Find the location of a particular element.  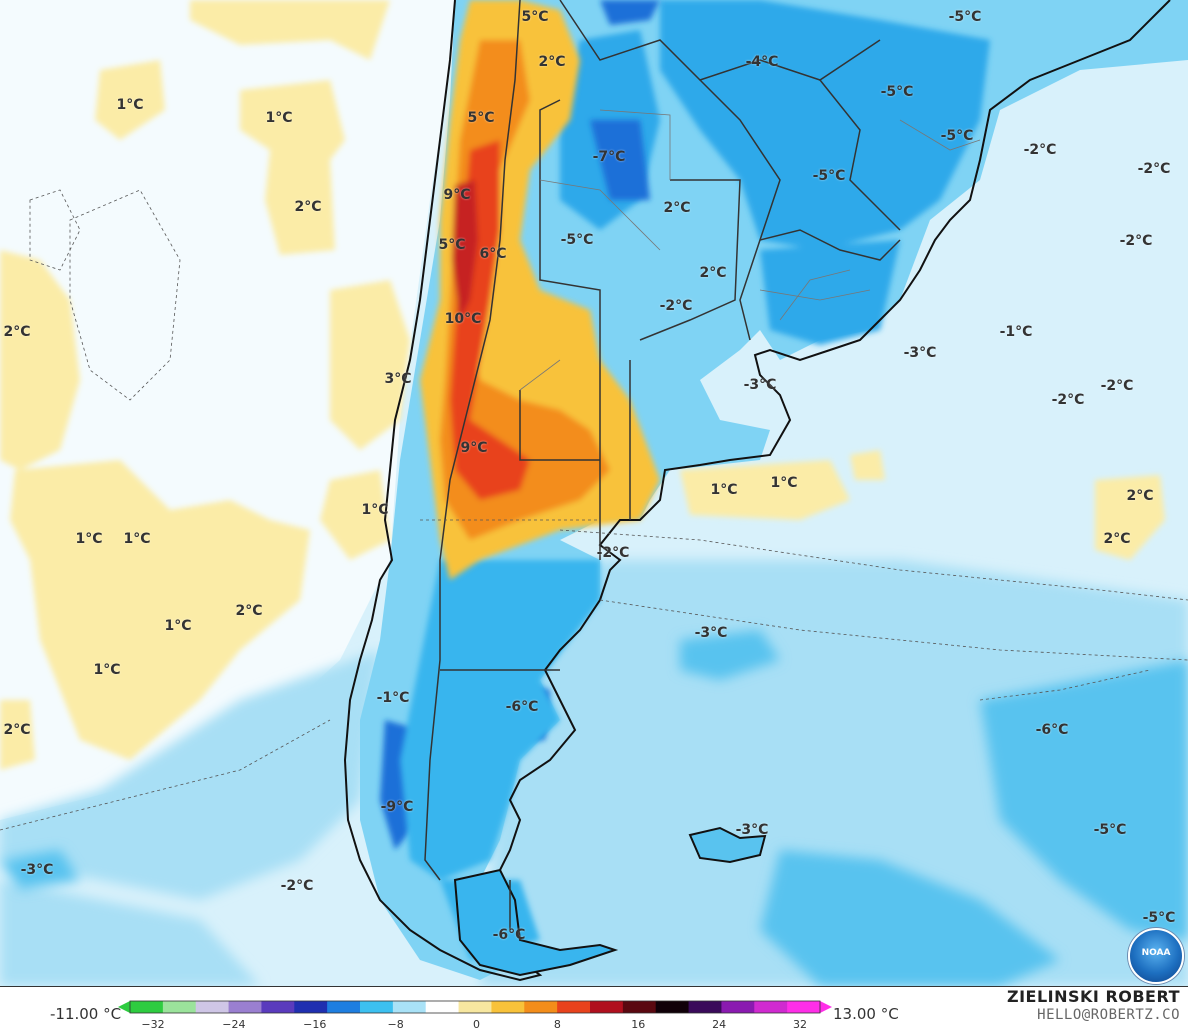

colorbar-max-arrow is located at coordinates (826, 1007).